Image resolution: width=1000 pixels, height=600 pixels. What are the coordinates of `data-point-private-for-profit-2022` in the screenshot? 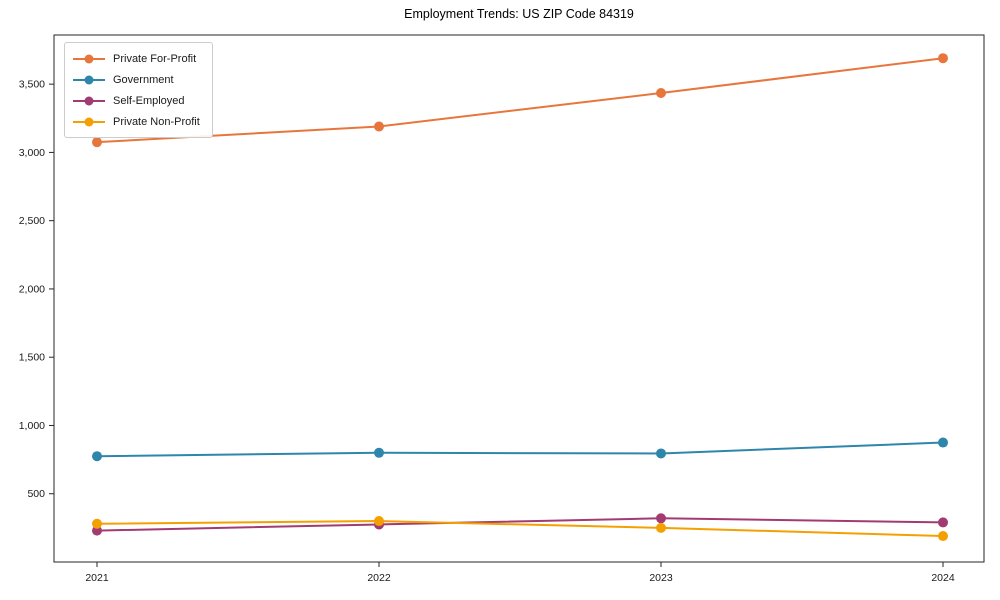 It's located at (379, 126).